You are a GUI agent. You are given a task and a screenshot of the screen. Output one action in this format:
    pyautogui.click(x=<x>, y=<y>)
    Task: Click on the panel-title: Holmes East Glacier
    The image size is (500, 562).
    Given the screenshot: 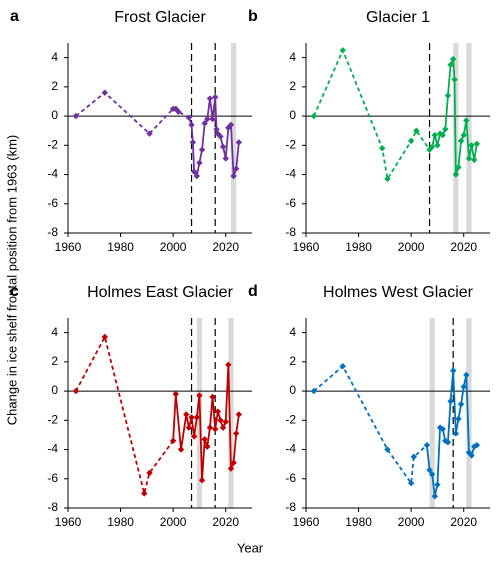 What is the action you would take?
    pyautogui.click(x=160, y=292)
    